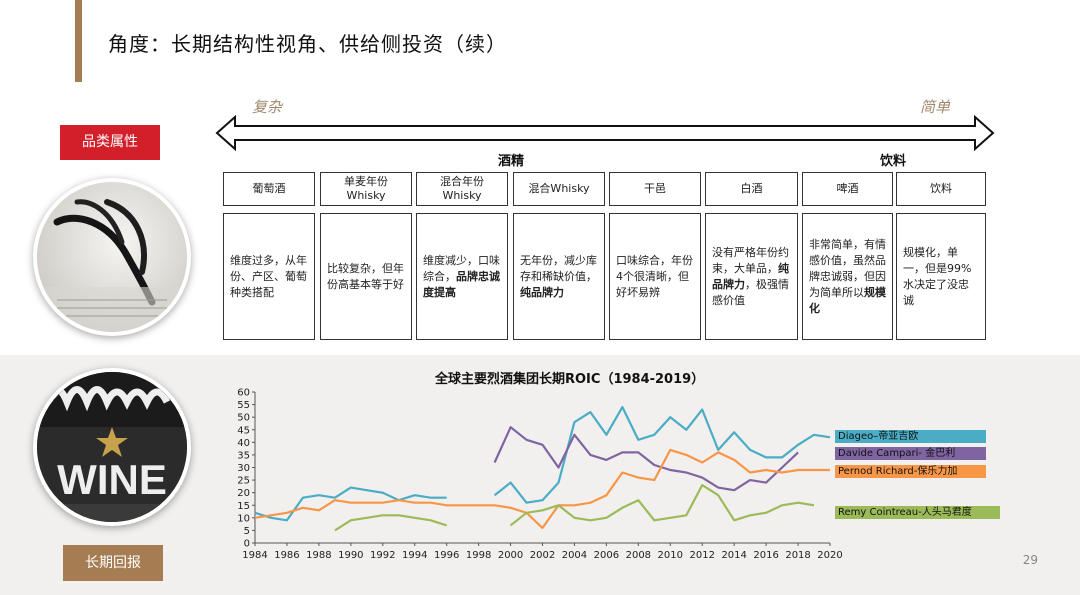 Image resolution: width=1080 pixels, height=595 pixels. I want to click on description-emphasis: 品牌忠诚度提高, so click(461, 284).